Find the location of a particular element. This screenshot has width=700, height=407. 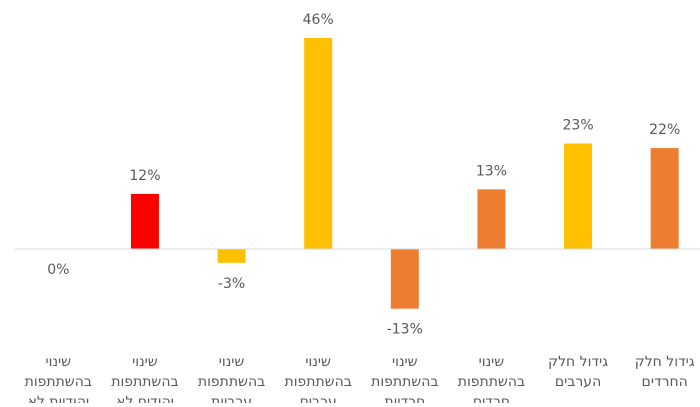

value-label: 0% is located at coordinates (58, 270).